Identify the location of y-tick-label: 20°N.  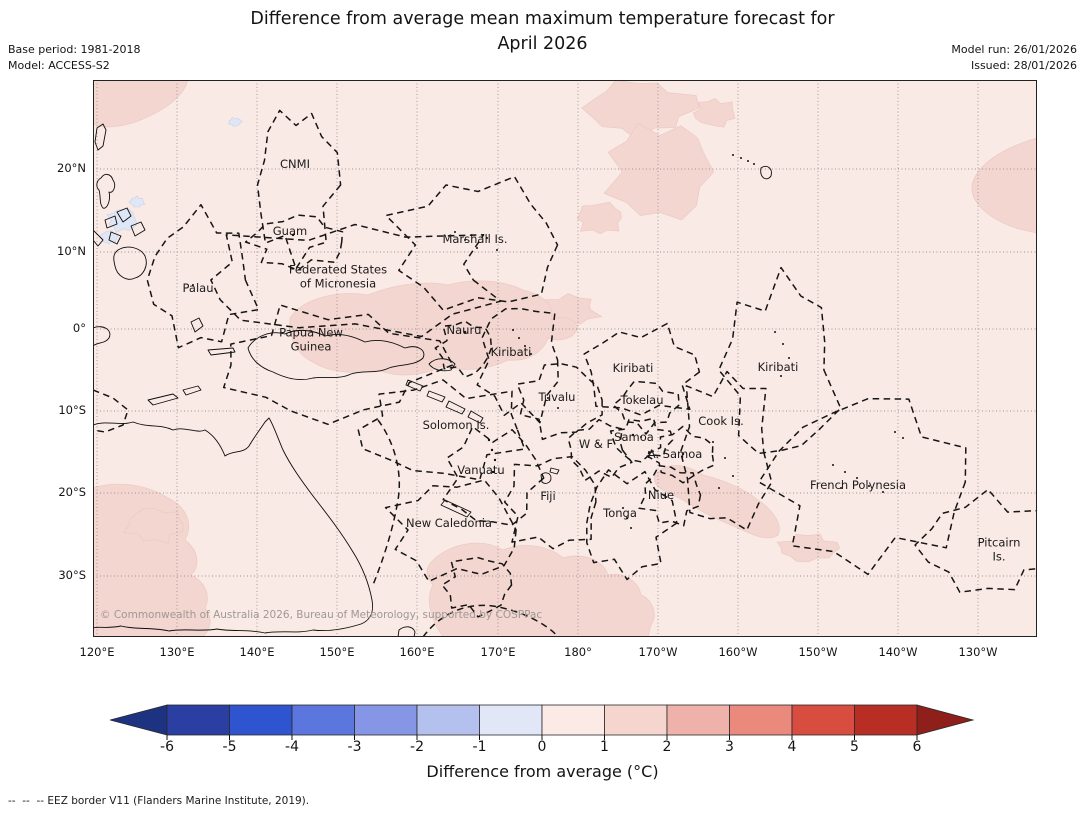
(71, 168).